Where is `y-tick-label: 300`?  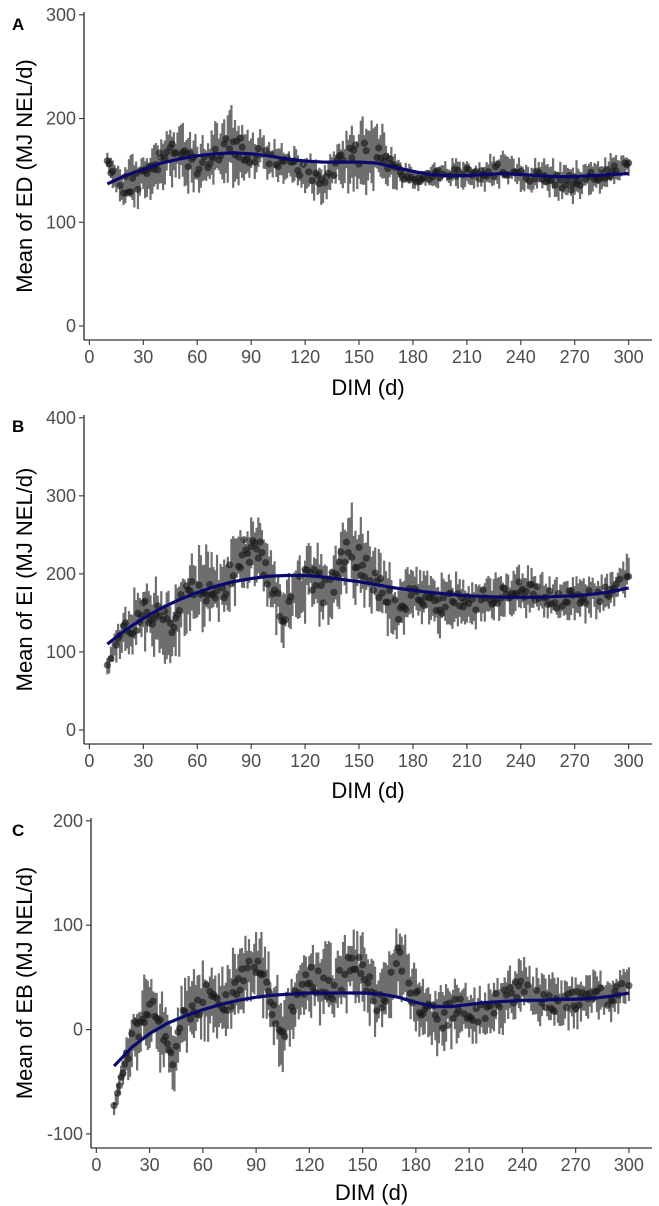
y-tick-label: 300 is located at coordinates (61, 496).